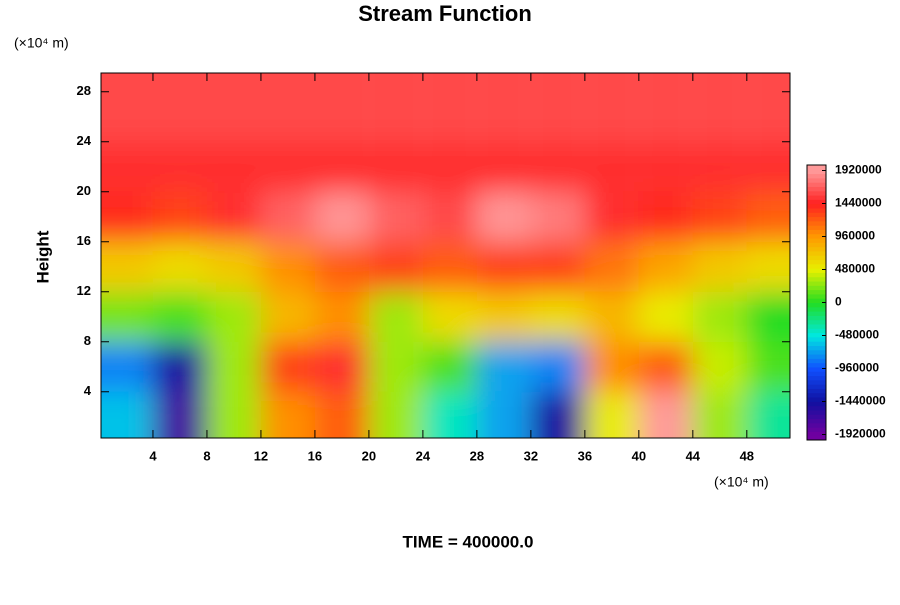  I want to click on x-tick-label: 32, so click(531, 455).